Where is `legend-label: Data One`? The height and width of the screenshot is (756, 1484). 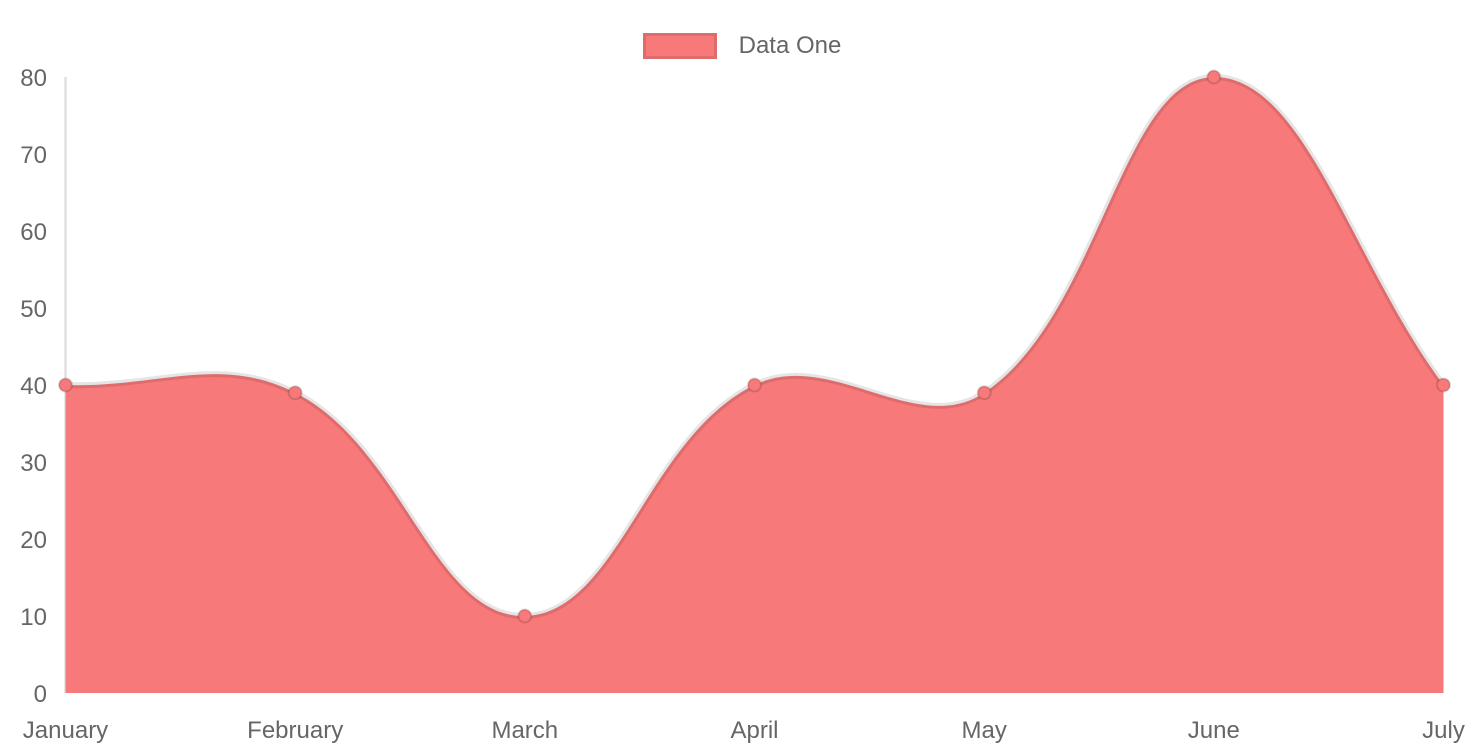
legend-label: Data One is located at coordinates (790, 45).